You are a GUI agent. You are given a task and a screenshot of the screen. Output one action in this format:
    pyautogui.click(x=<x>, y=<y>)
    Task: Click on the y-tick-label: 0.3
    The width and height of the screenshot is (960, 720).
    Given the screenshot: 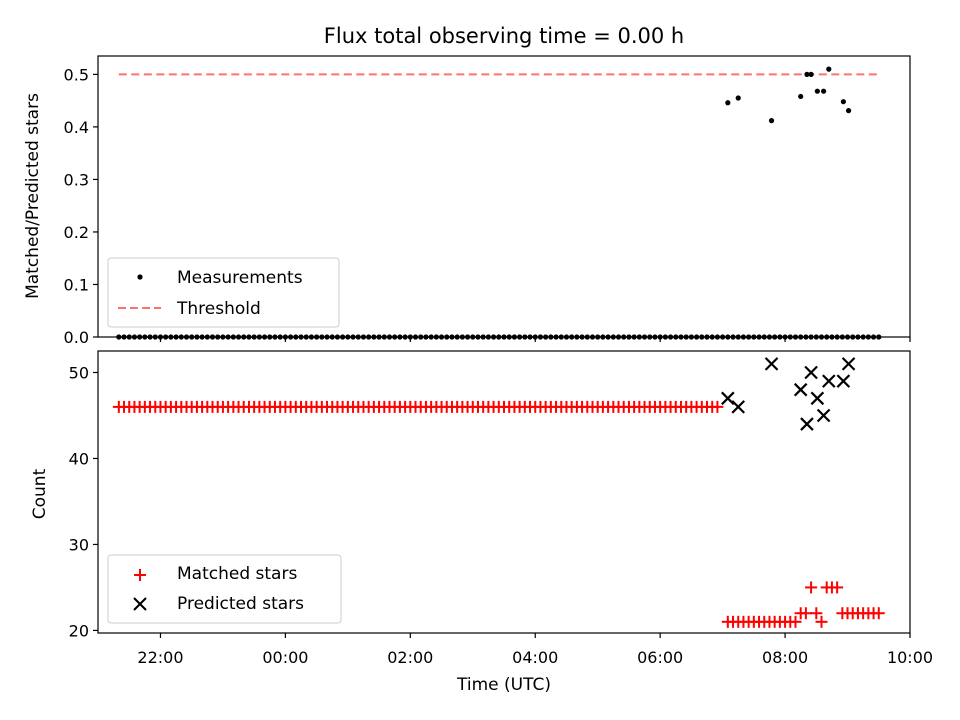 What is the action you would take?
    pyautogui.click(x=76, y=179)
    